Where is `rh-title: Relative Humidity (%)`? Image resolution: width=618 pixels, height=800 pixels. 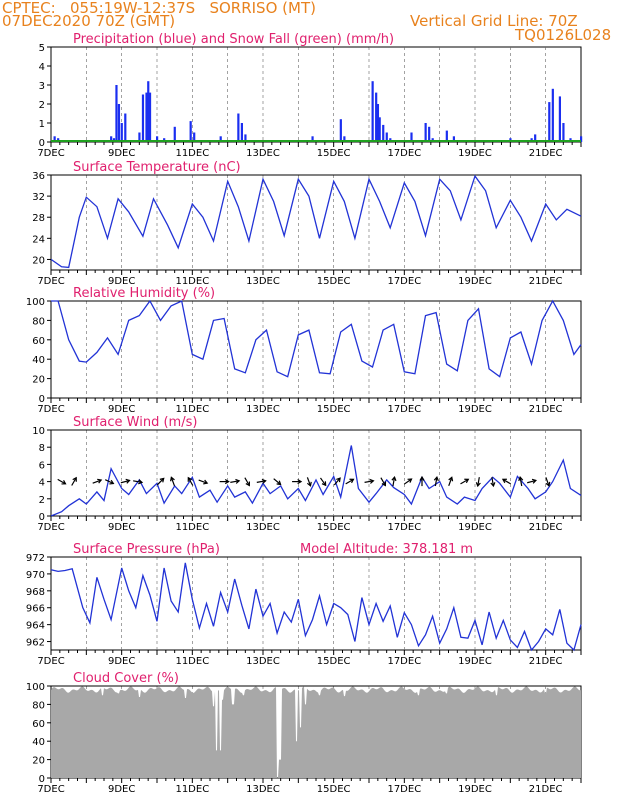 rh-title: Relative Humidity (%) is located at coordinates (144, 293).